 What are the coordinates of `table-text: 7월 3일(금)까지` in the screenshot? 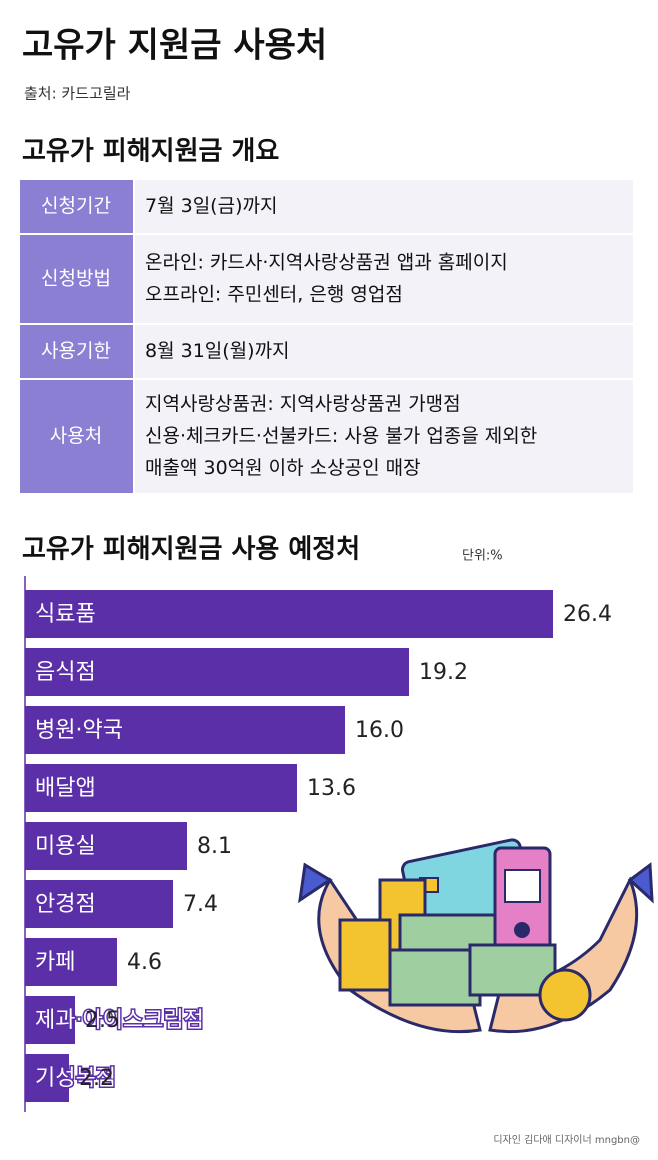 It's located at (211, 206).